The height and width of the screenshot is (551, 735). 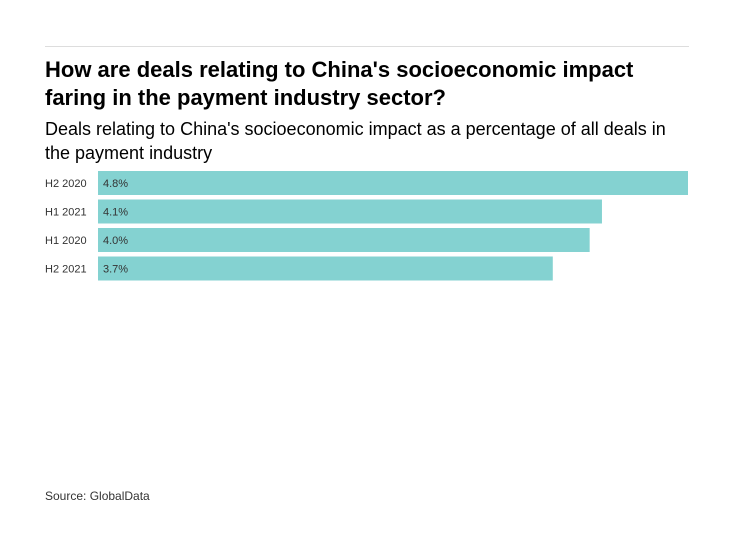 I want to click on source-note: Source: GlobalData, so click(x=97, y=496).